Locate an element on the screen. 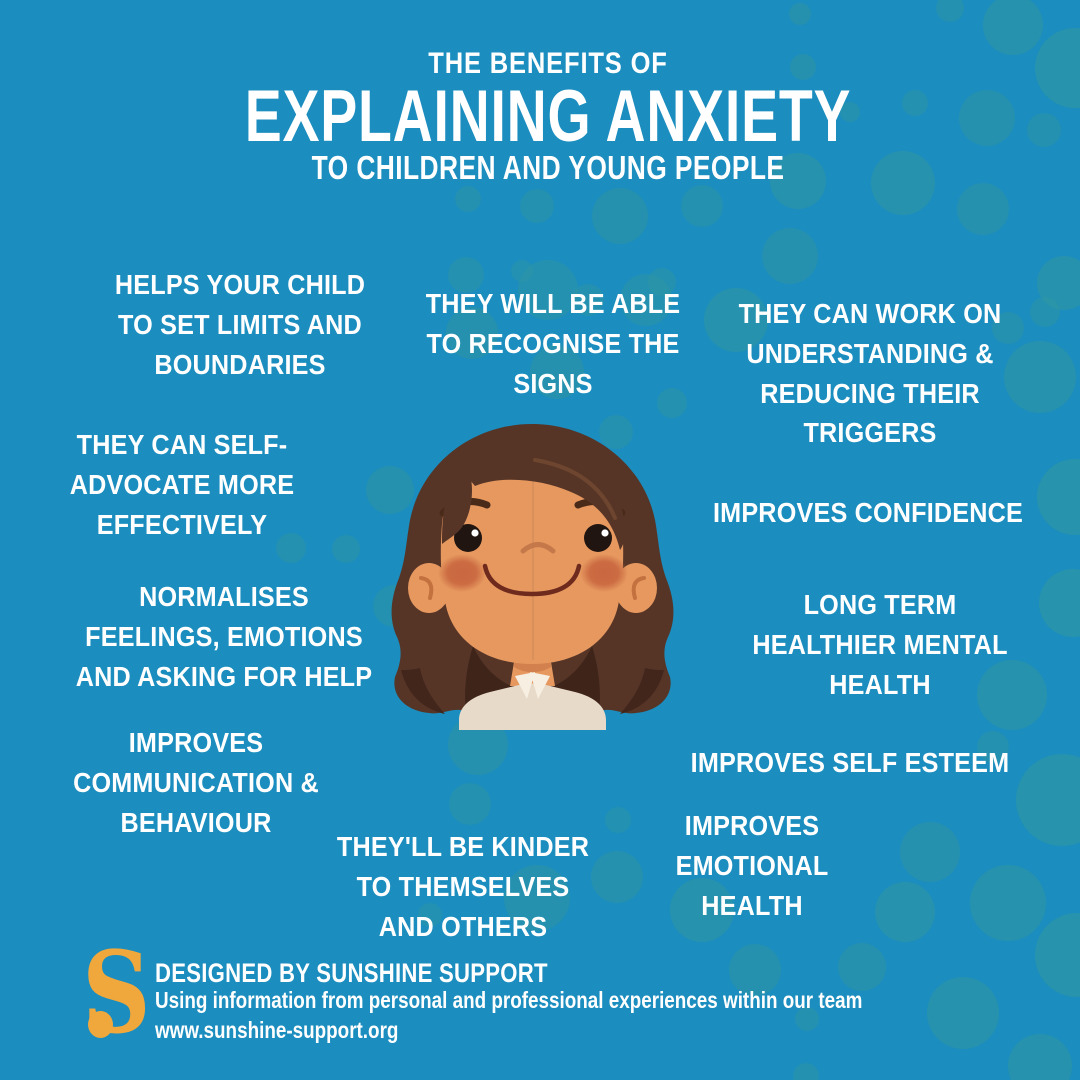 This screenshot has height=1080, width=1080. footer-website-url: www.sunshine-support.org is located at coordinates (277, 1030).